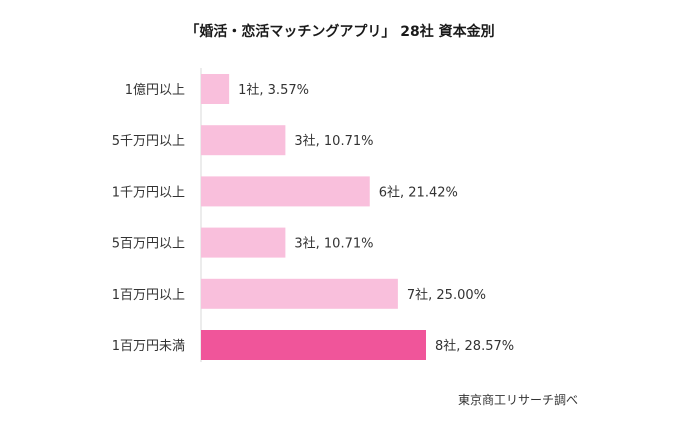 The image size is (680, 442). Describe the element at coordinates (155, 90) in the screenshot. I see `category-label: 1億円以上` at that location.